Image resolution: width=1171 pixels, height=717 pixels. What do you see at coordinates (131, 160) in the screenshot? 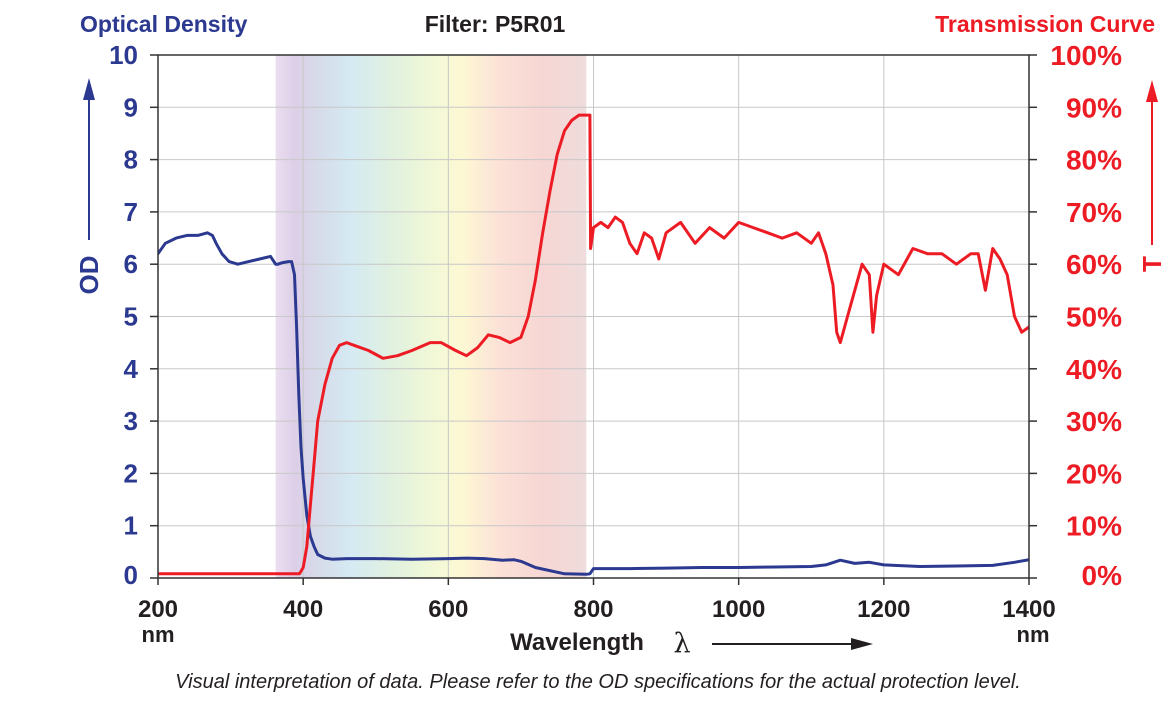
I see `left-tick-label: 8` at bounding box center [131, 160].